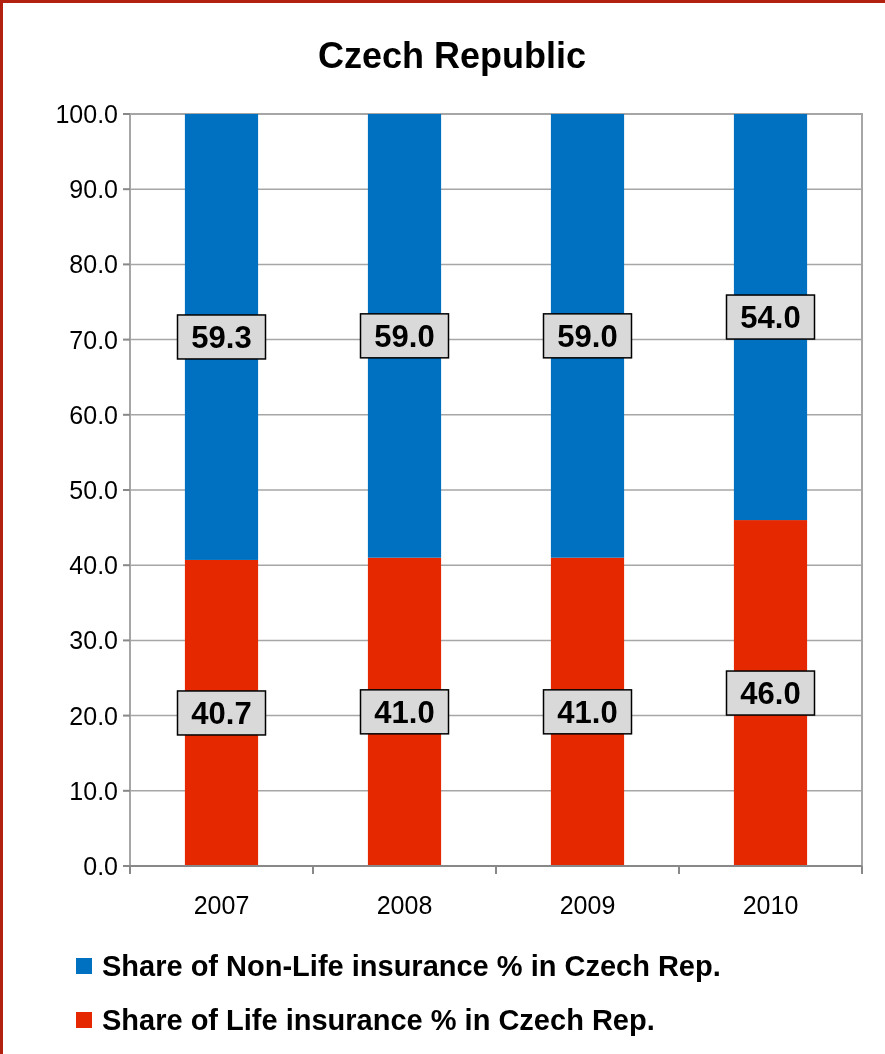 This screenshot has width=885, height=1054. I want to click on text: 54.0, so click(770, 318).